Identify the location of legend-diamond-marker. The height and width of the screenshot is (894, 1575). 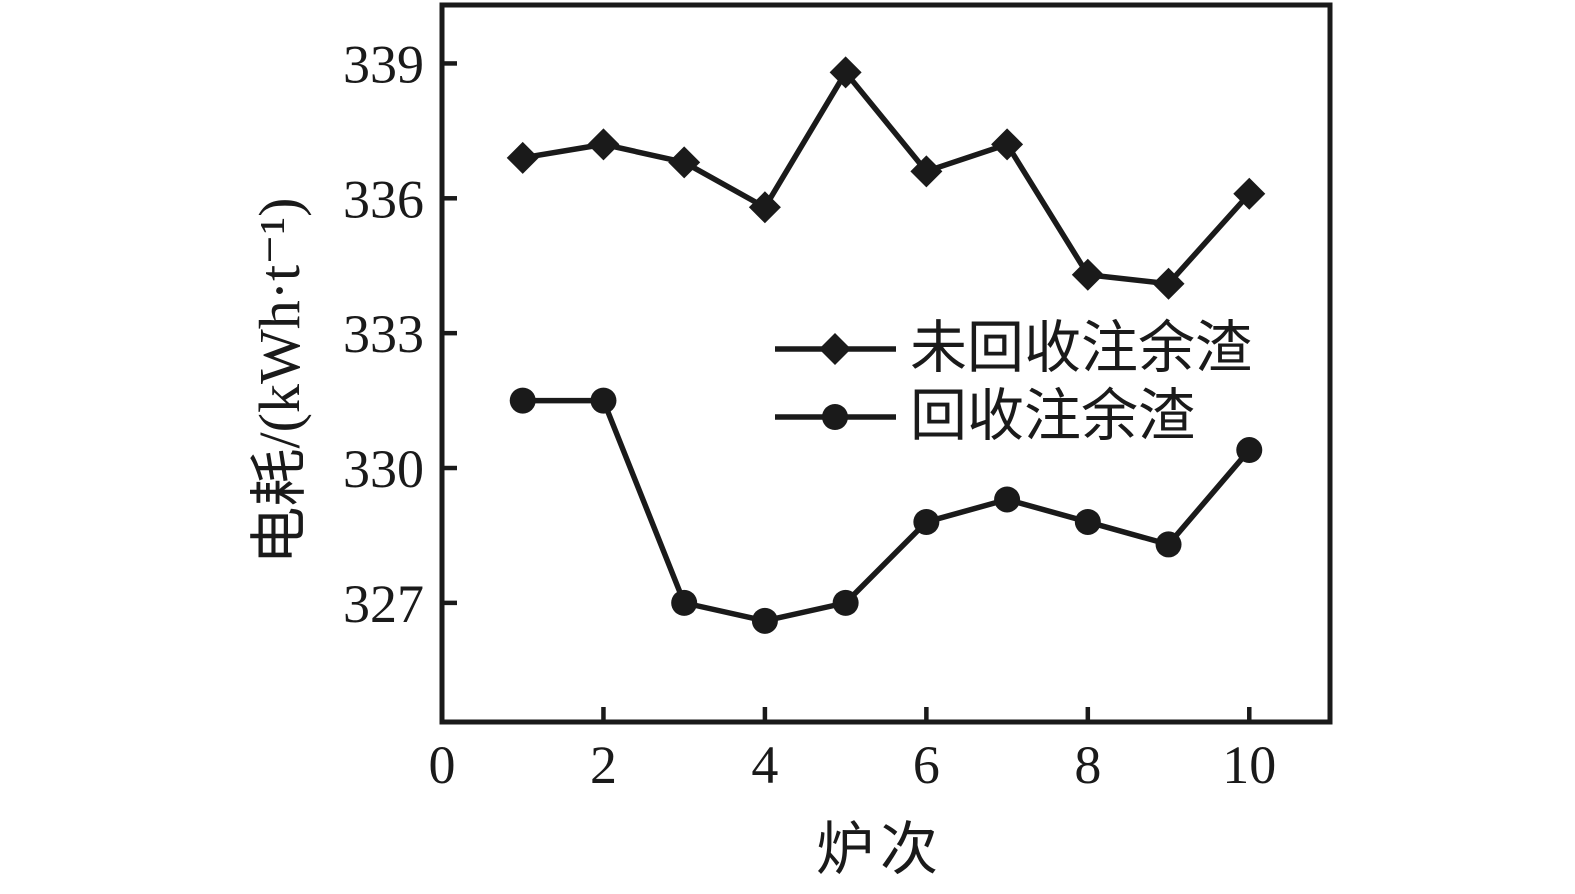
(835, 349).